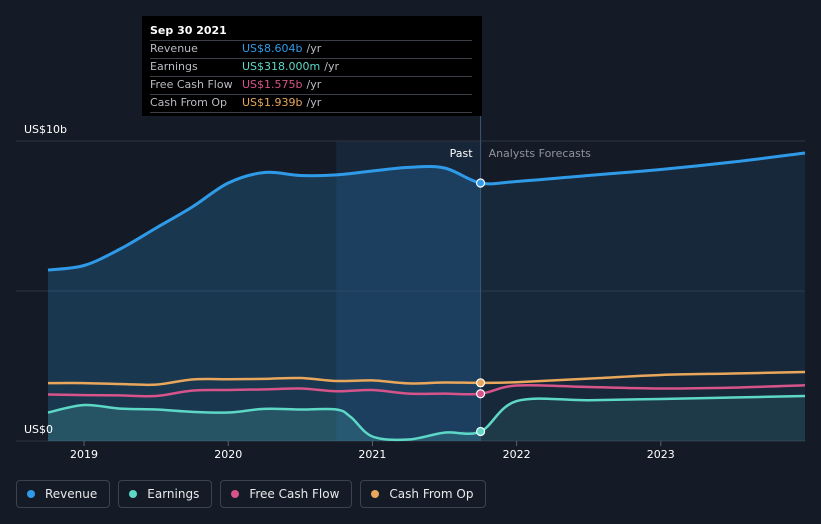 The height and width of the screenshot is (524, 821). I want to click on forecast-label: Analysts Forecasts, so click(540, 153).